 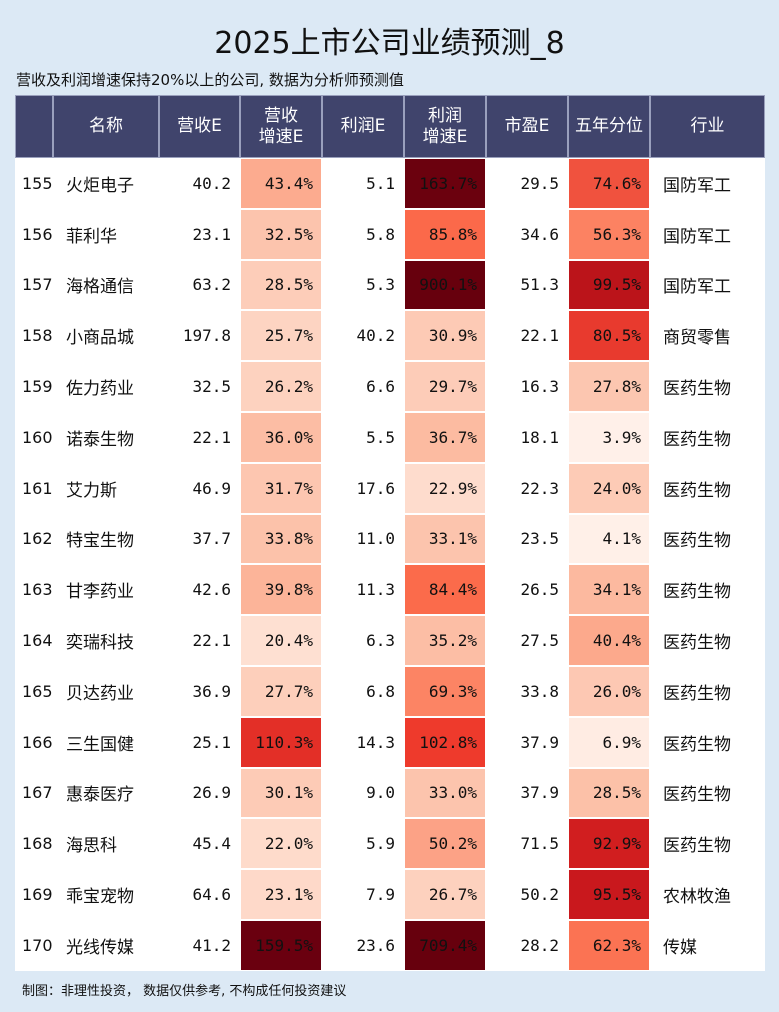 What do you see at coordinates (106, 183) in the screenshot?
I see `cell-company-name: 火炬电子` at bounding box center [106, 183].